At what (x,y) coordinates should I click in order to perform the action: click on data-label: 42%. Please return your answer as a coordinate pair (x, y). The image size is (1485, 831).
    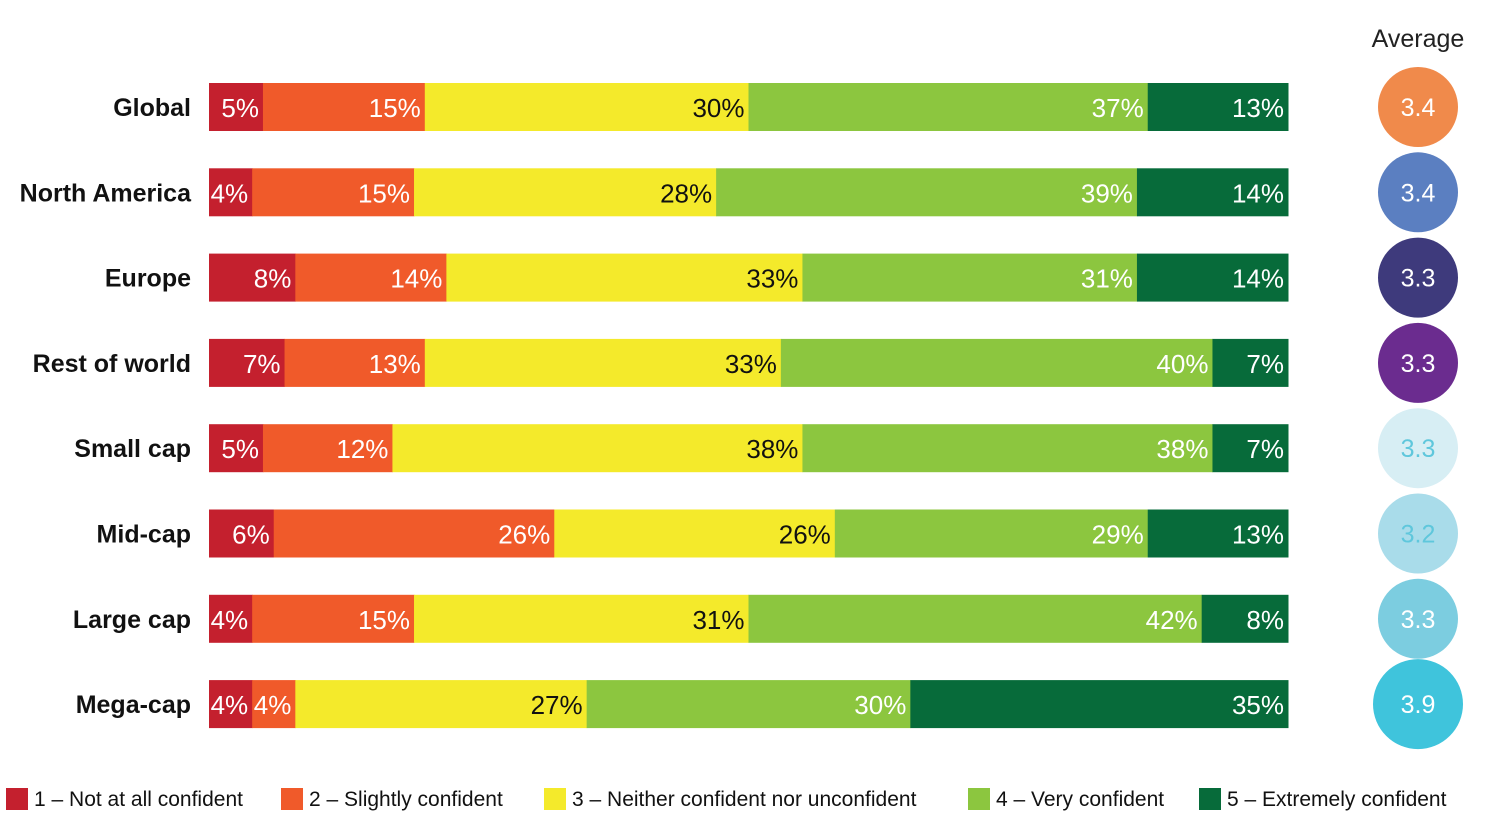
    Looking at the image, I should click on (1172, 620).